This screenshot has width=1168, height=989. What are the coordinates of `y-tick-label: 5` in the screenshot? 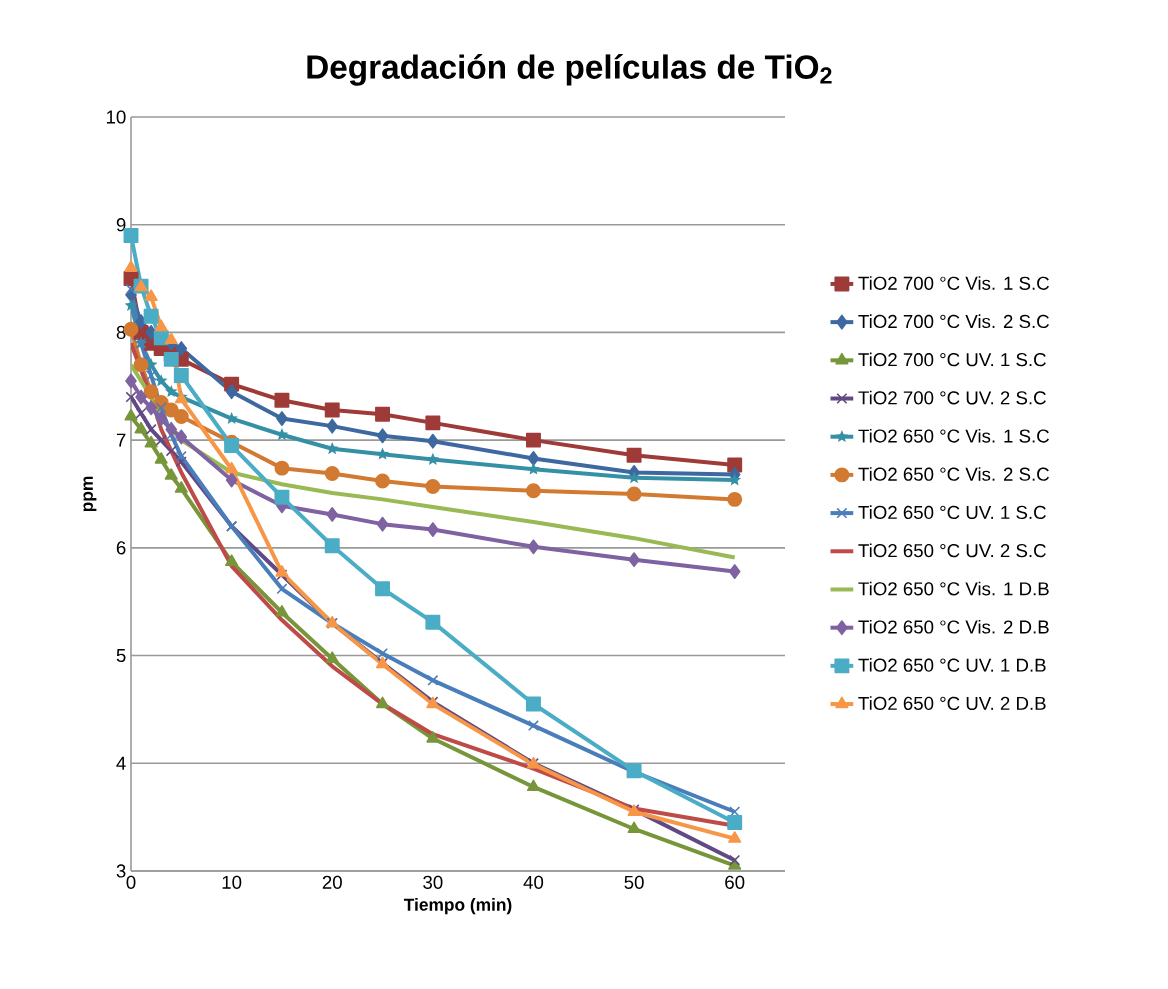 It's located at (121, 656).